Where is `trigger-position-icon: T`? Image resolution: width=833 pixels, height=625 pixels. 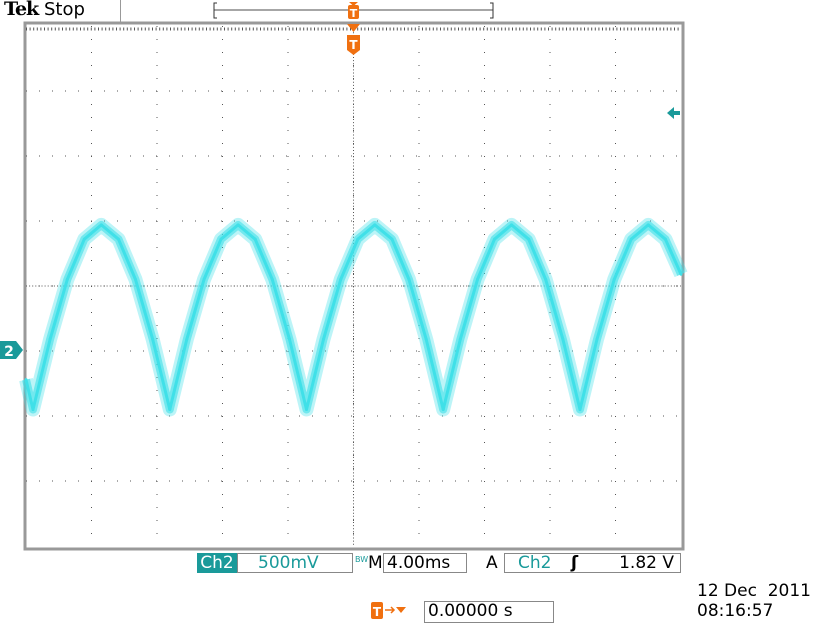
trigger-position-icon: T is located at coordinates (353, 39).